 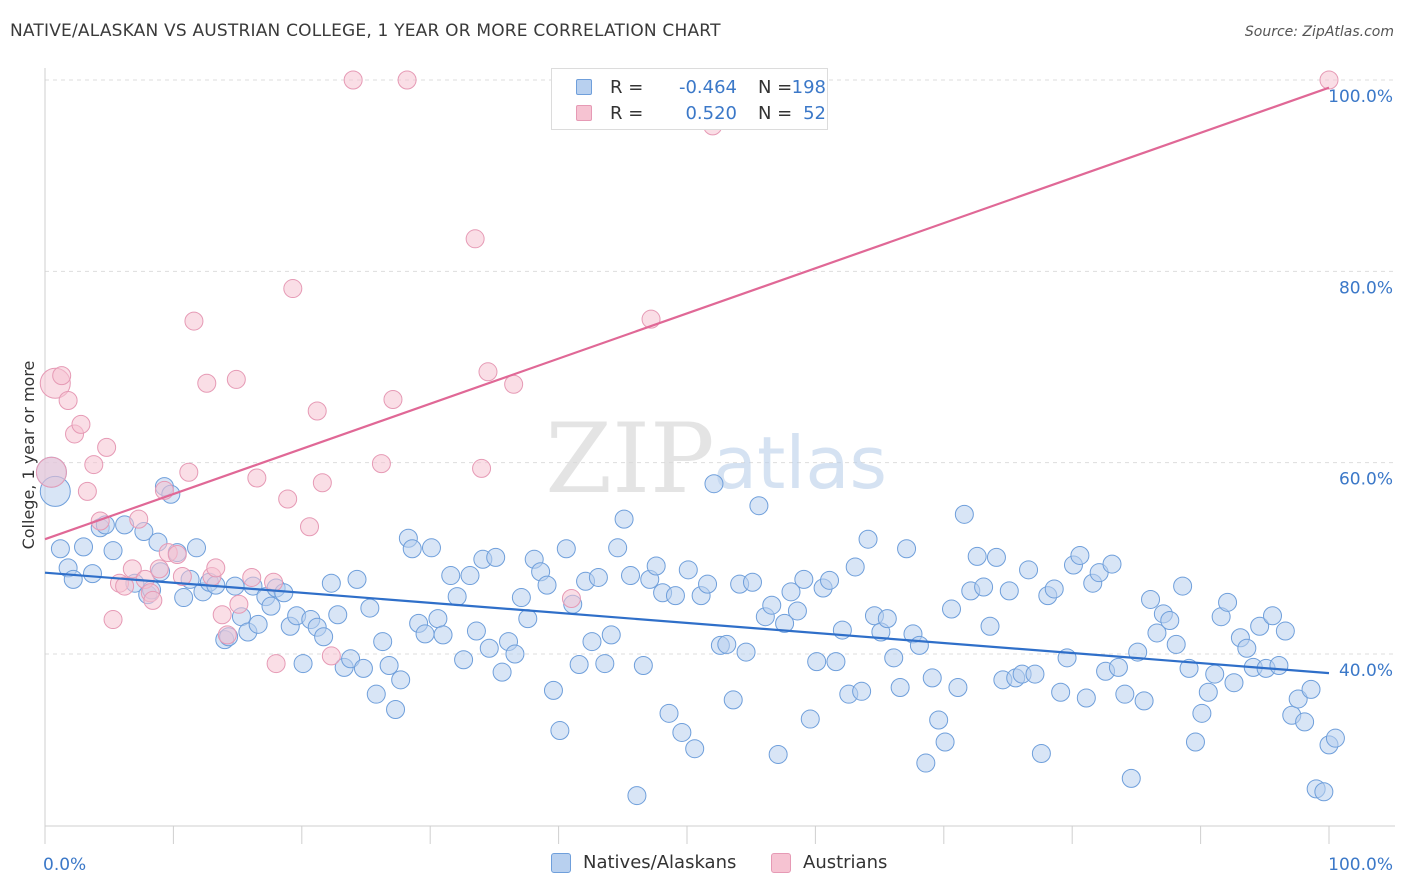 I want to click on y-tick-label: 100.0%, so click(x=1360, y=97).